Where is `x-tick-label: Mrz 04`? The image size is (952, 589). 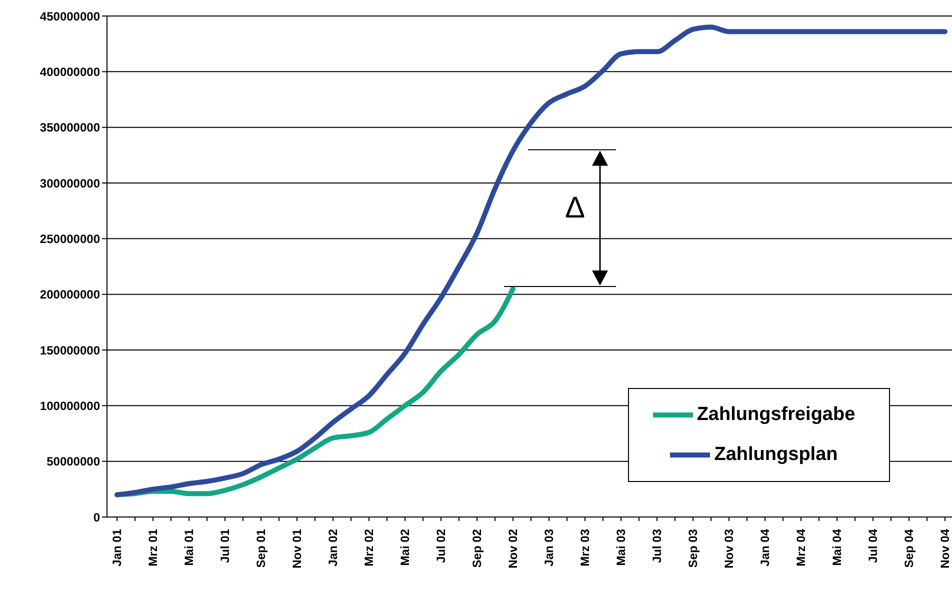
x-tick-label: Mrz 04 is located at coordinates (801, 547).